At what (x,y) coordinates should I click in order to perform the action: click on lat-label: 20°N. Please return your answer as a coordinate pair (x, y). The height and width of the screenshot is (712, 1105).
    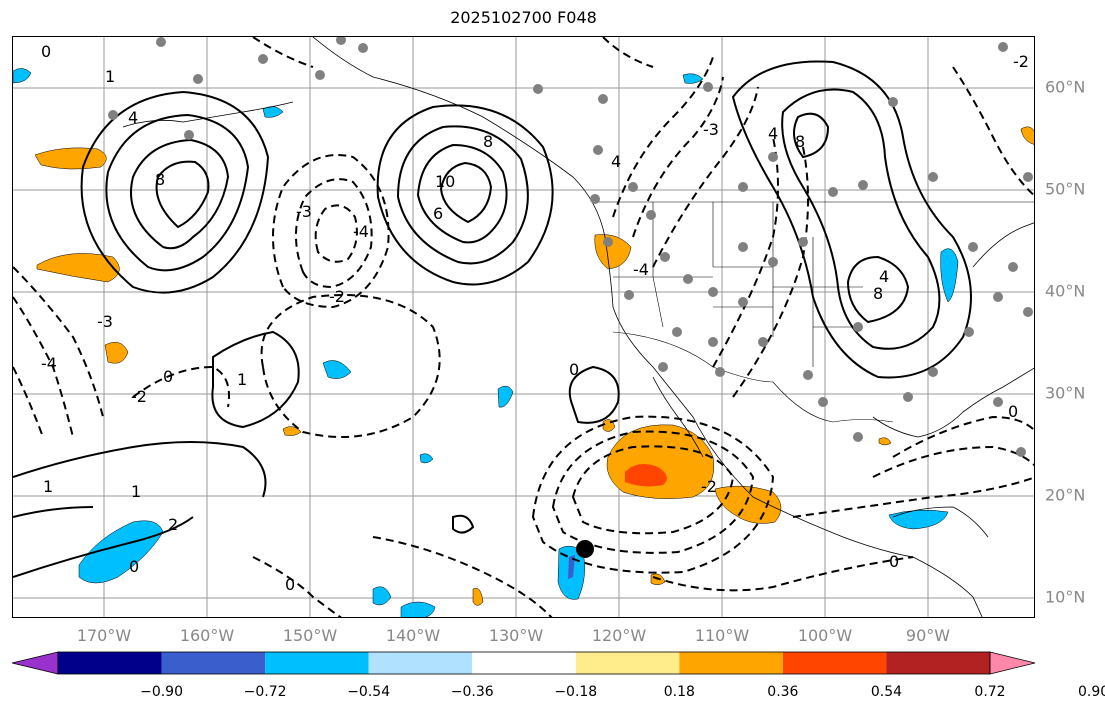
    Looking at the image, I should click on (1065, 495).